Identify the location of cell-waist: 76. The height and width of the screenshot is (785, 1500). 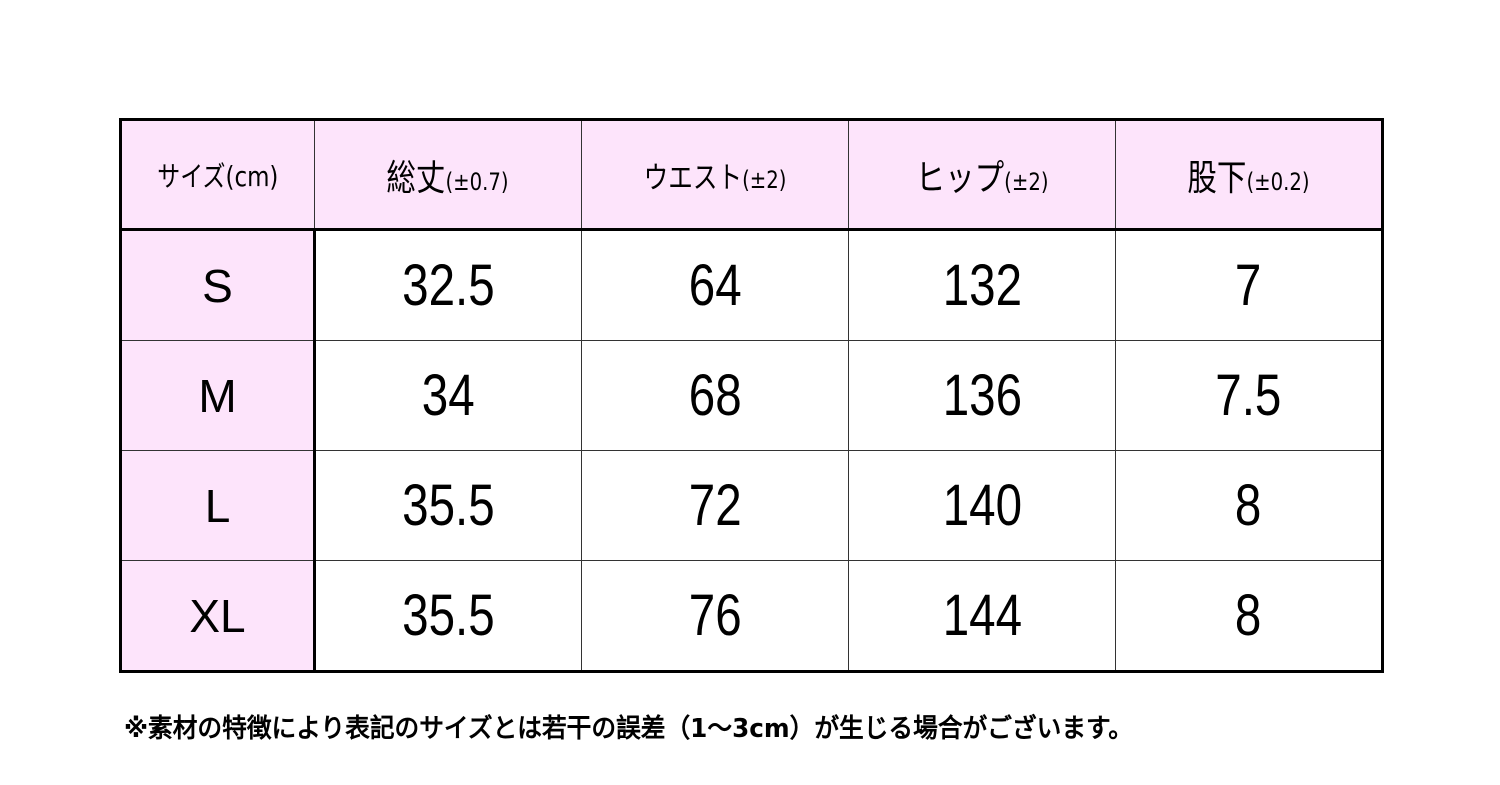
(715, 616).